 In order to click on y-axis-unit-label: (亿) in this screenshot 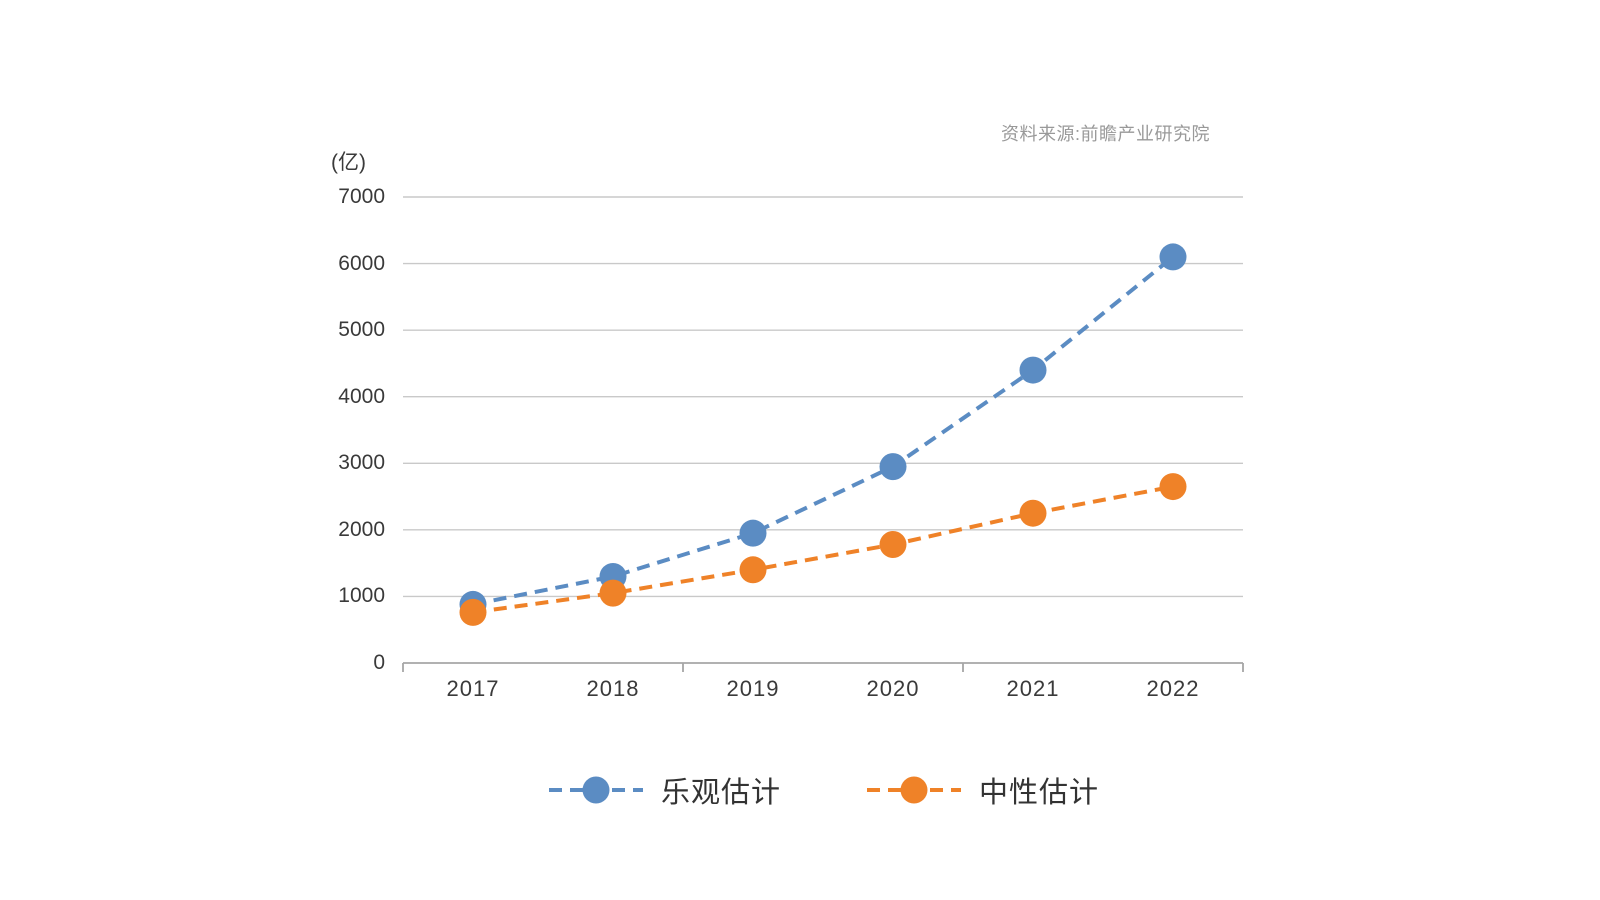, I will do `click(348, 162)`.